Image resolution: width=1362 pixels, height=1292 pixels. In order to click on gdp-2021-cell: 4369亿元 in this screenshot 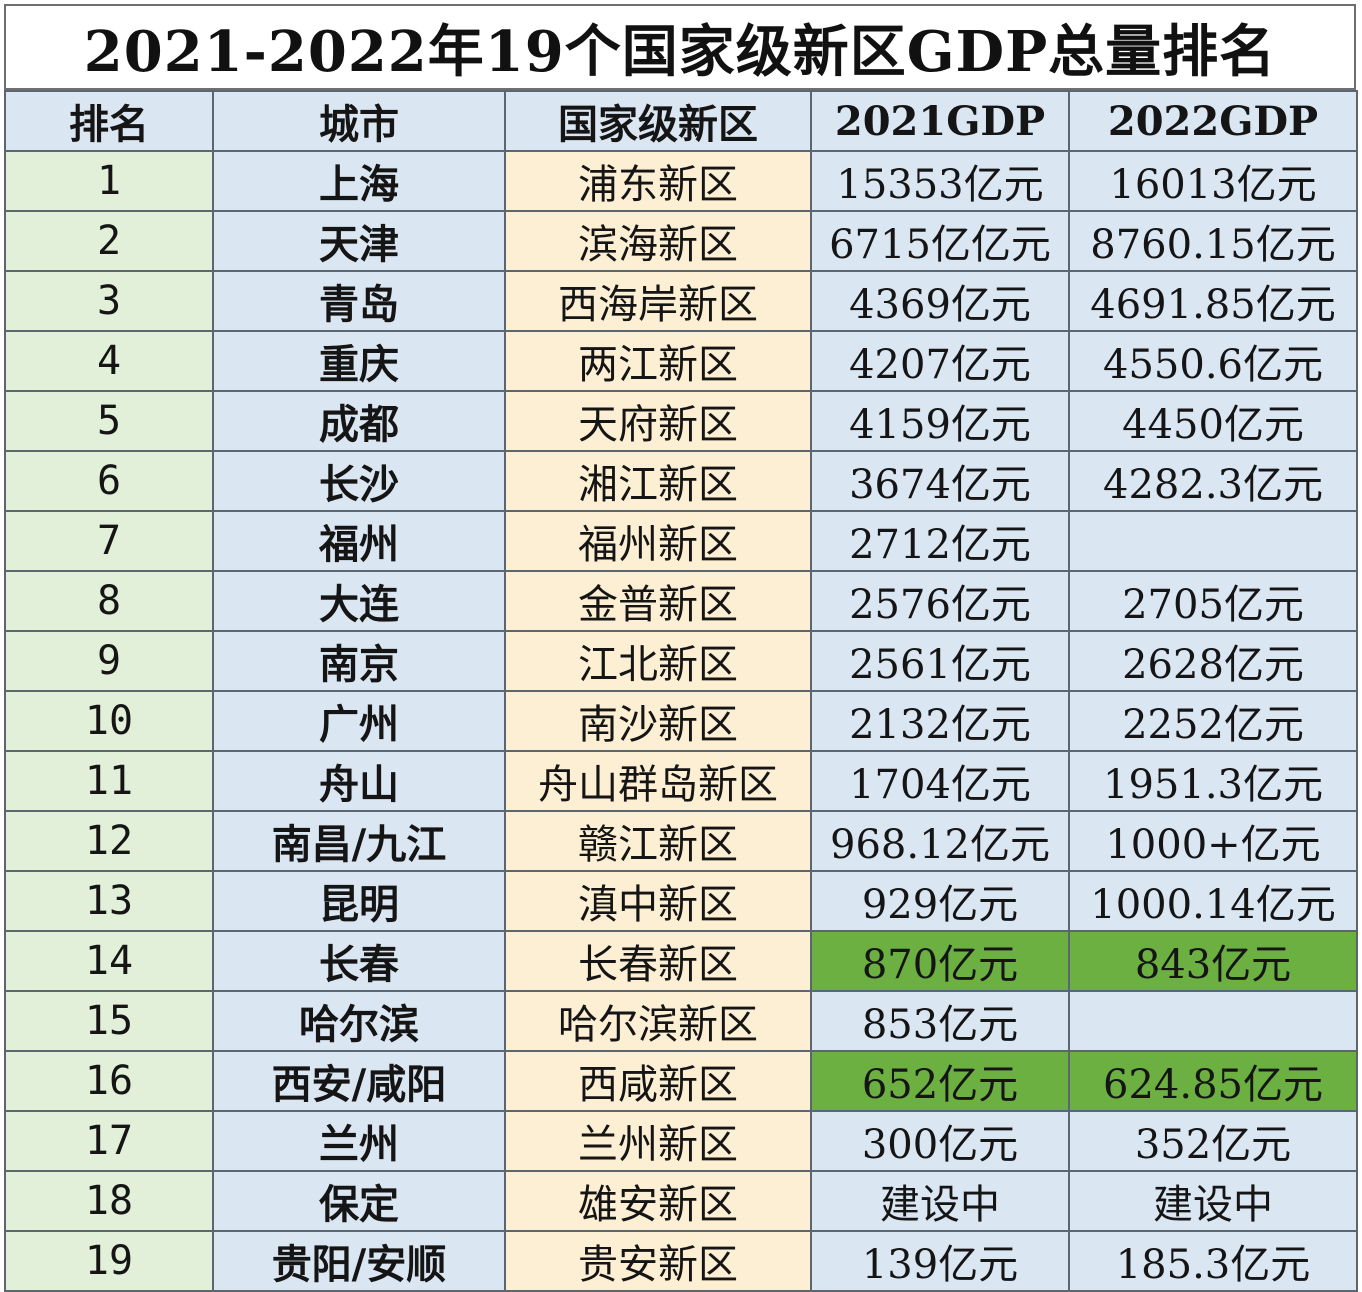, I will do `click(940, 301)`.